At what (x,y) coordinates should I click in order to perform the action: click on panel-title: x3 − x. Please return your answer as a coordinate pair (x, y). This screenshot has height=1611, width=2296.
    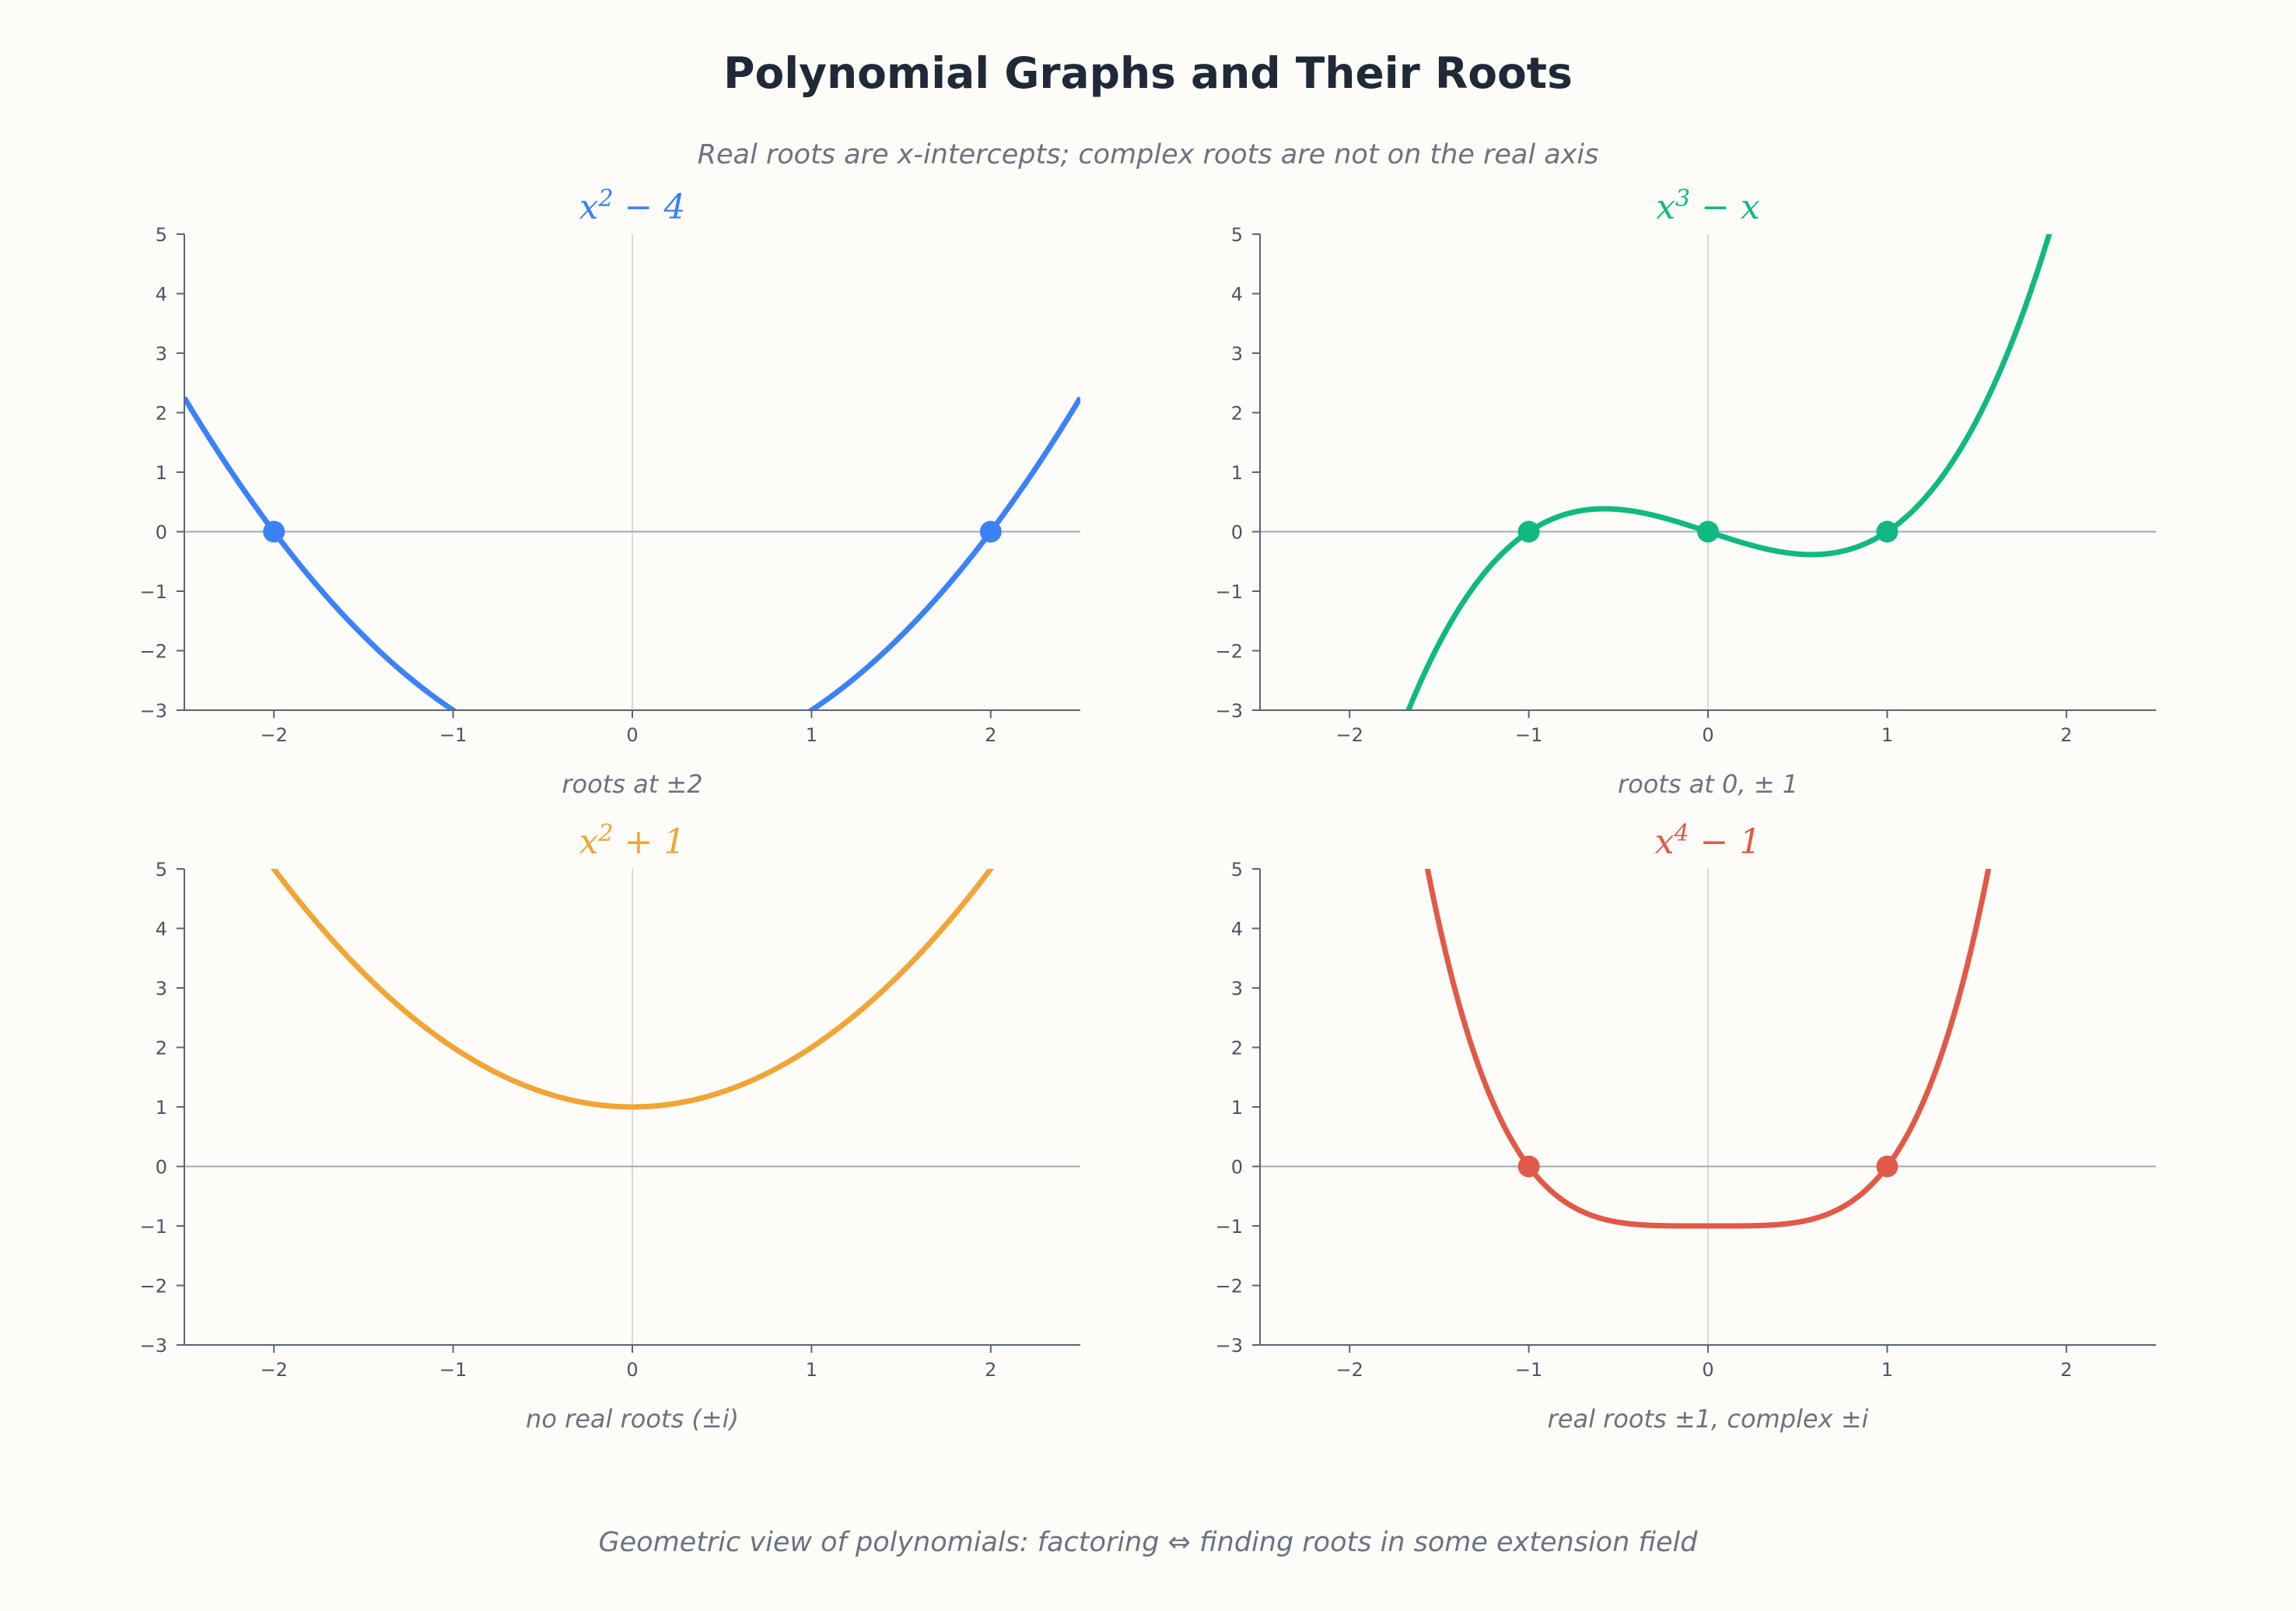
    Looking at the image, I should click on (1708, 206).